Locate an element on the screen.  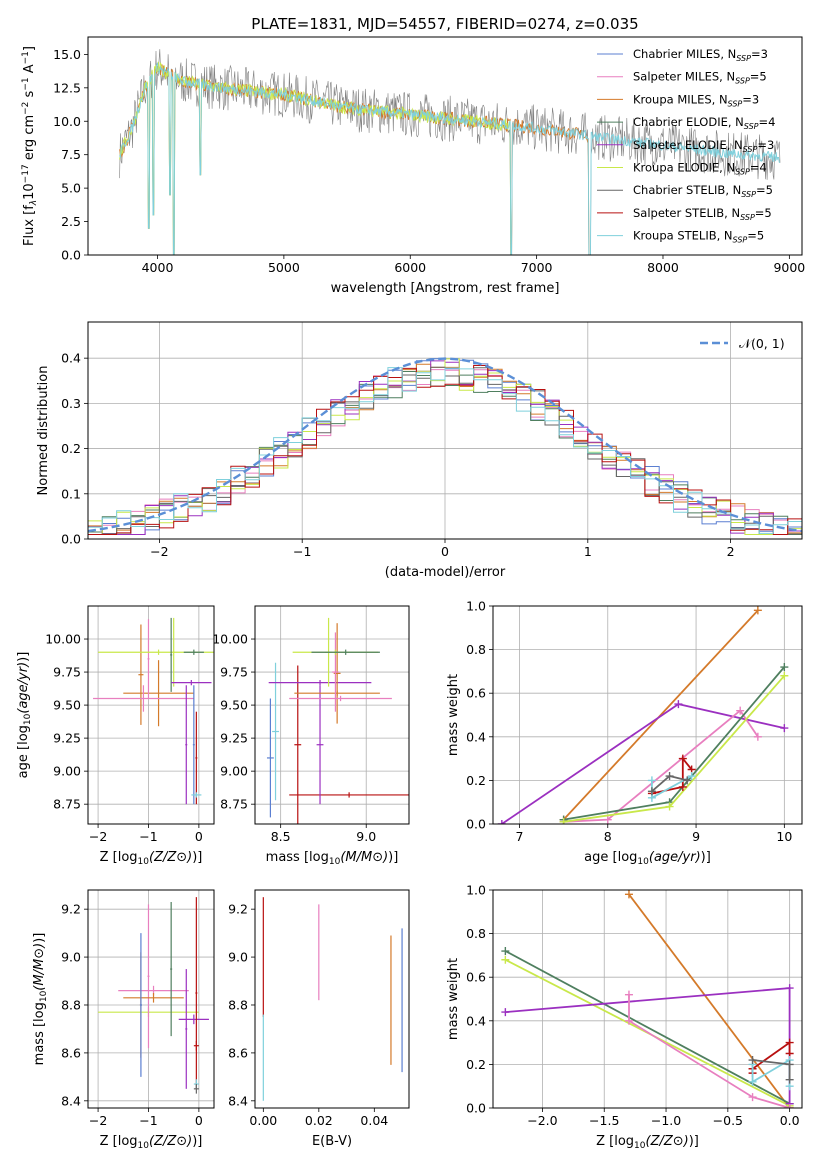
x-tick-label: 7000 is located at coordinates (537, 267).